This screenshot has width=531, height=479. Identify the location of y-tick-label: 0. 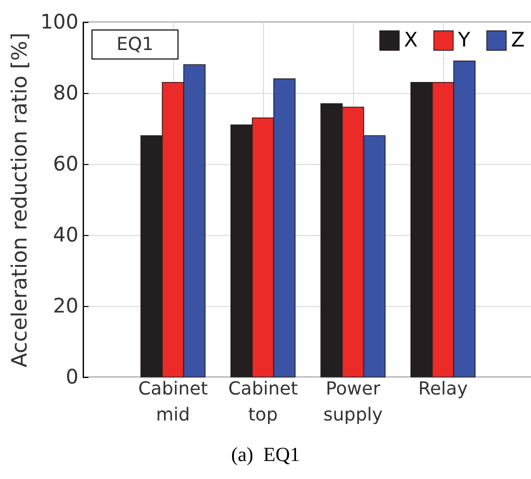
(72, 376).